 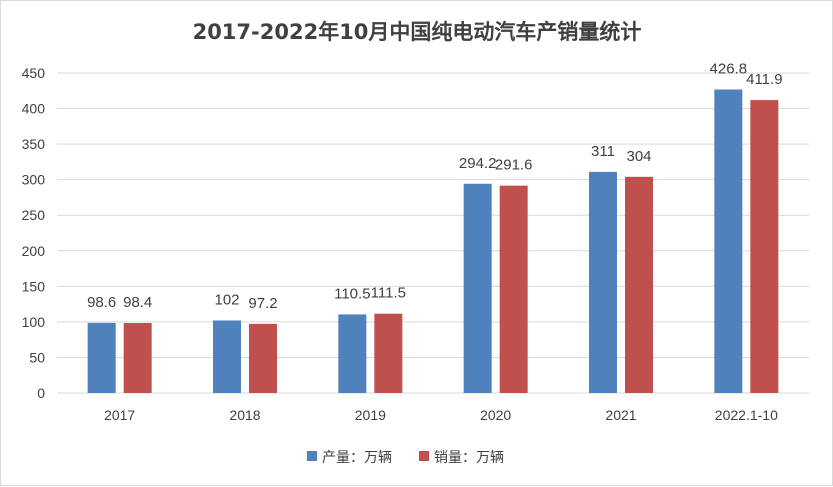 What do you see at coordinates (41, 393) in the screenshot?
I see `y-tick-label: 0` at bounding box center [41, 393].